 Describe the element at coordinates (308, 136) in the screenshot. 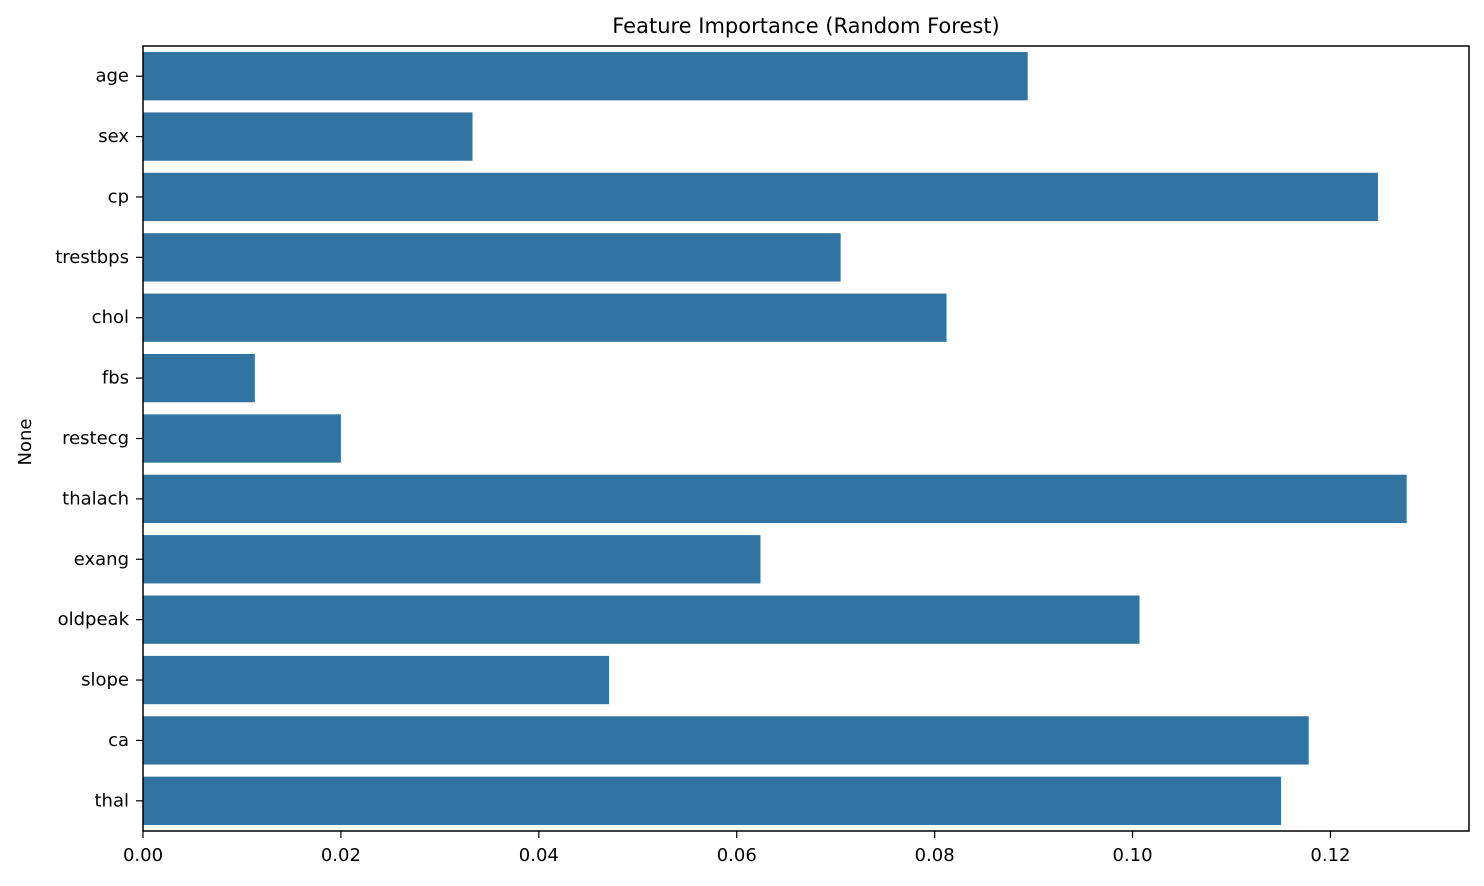

I see `bar-sex` at that location.